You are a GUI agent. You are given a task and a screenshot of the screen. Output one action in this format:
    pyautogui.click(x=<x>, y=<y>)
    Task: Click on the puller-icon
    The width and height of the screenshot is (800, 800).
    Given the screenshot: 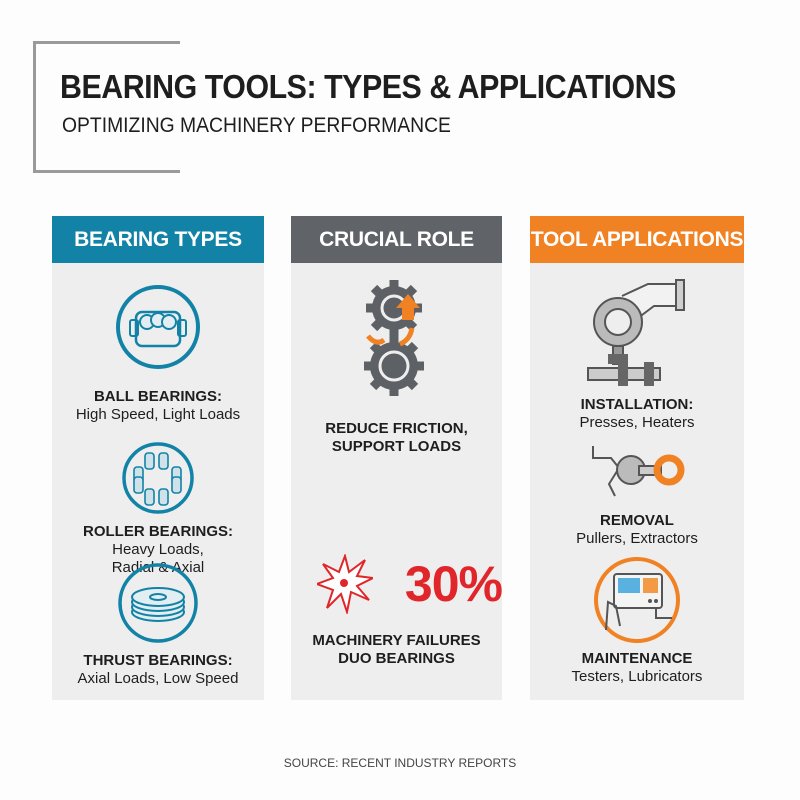 What is the action you would take?
    pyautogui.click(x=638, y=471)
    